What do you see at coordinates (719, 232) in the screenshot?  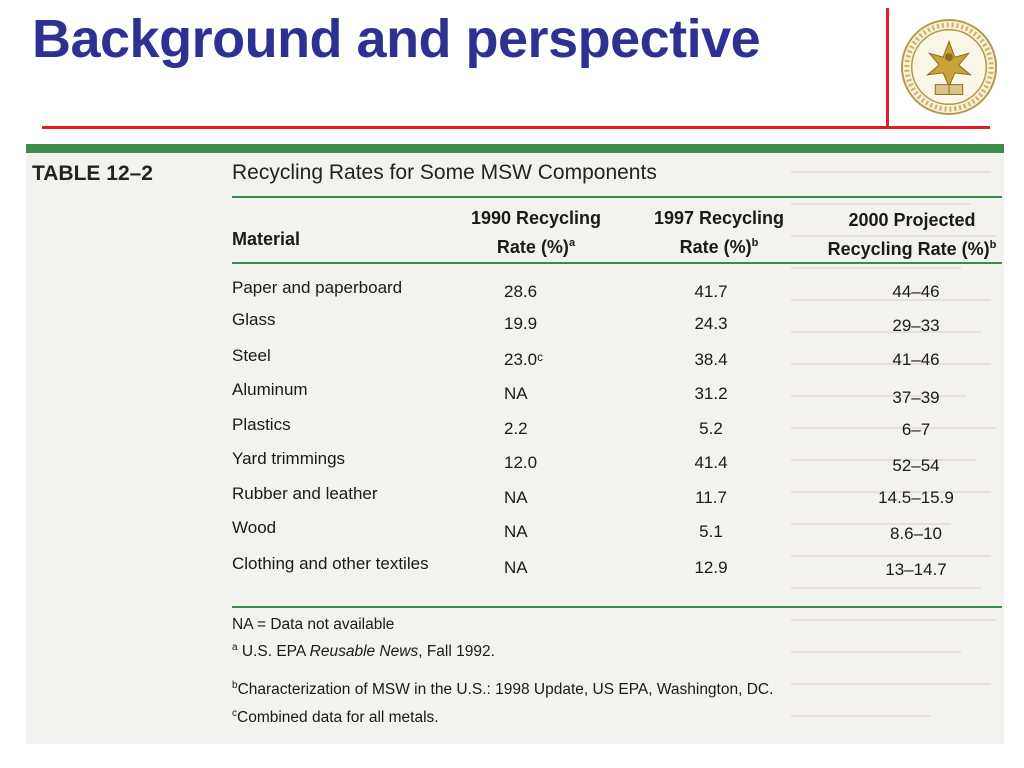 I see `column-header-1997: 1997 Recycling Rate (%)b` at bounding box center [719, 232].